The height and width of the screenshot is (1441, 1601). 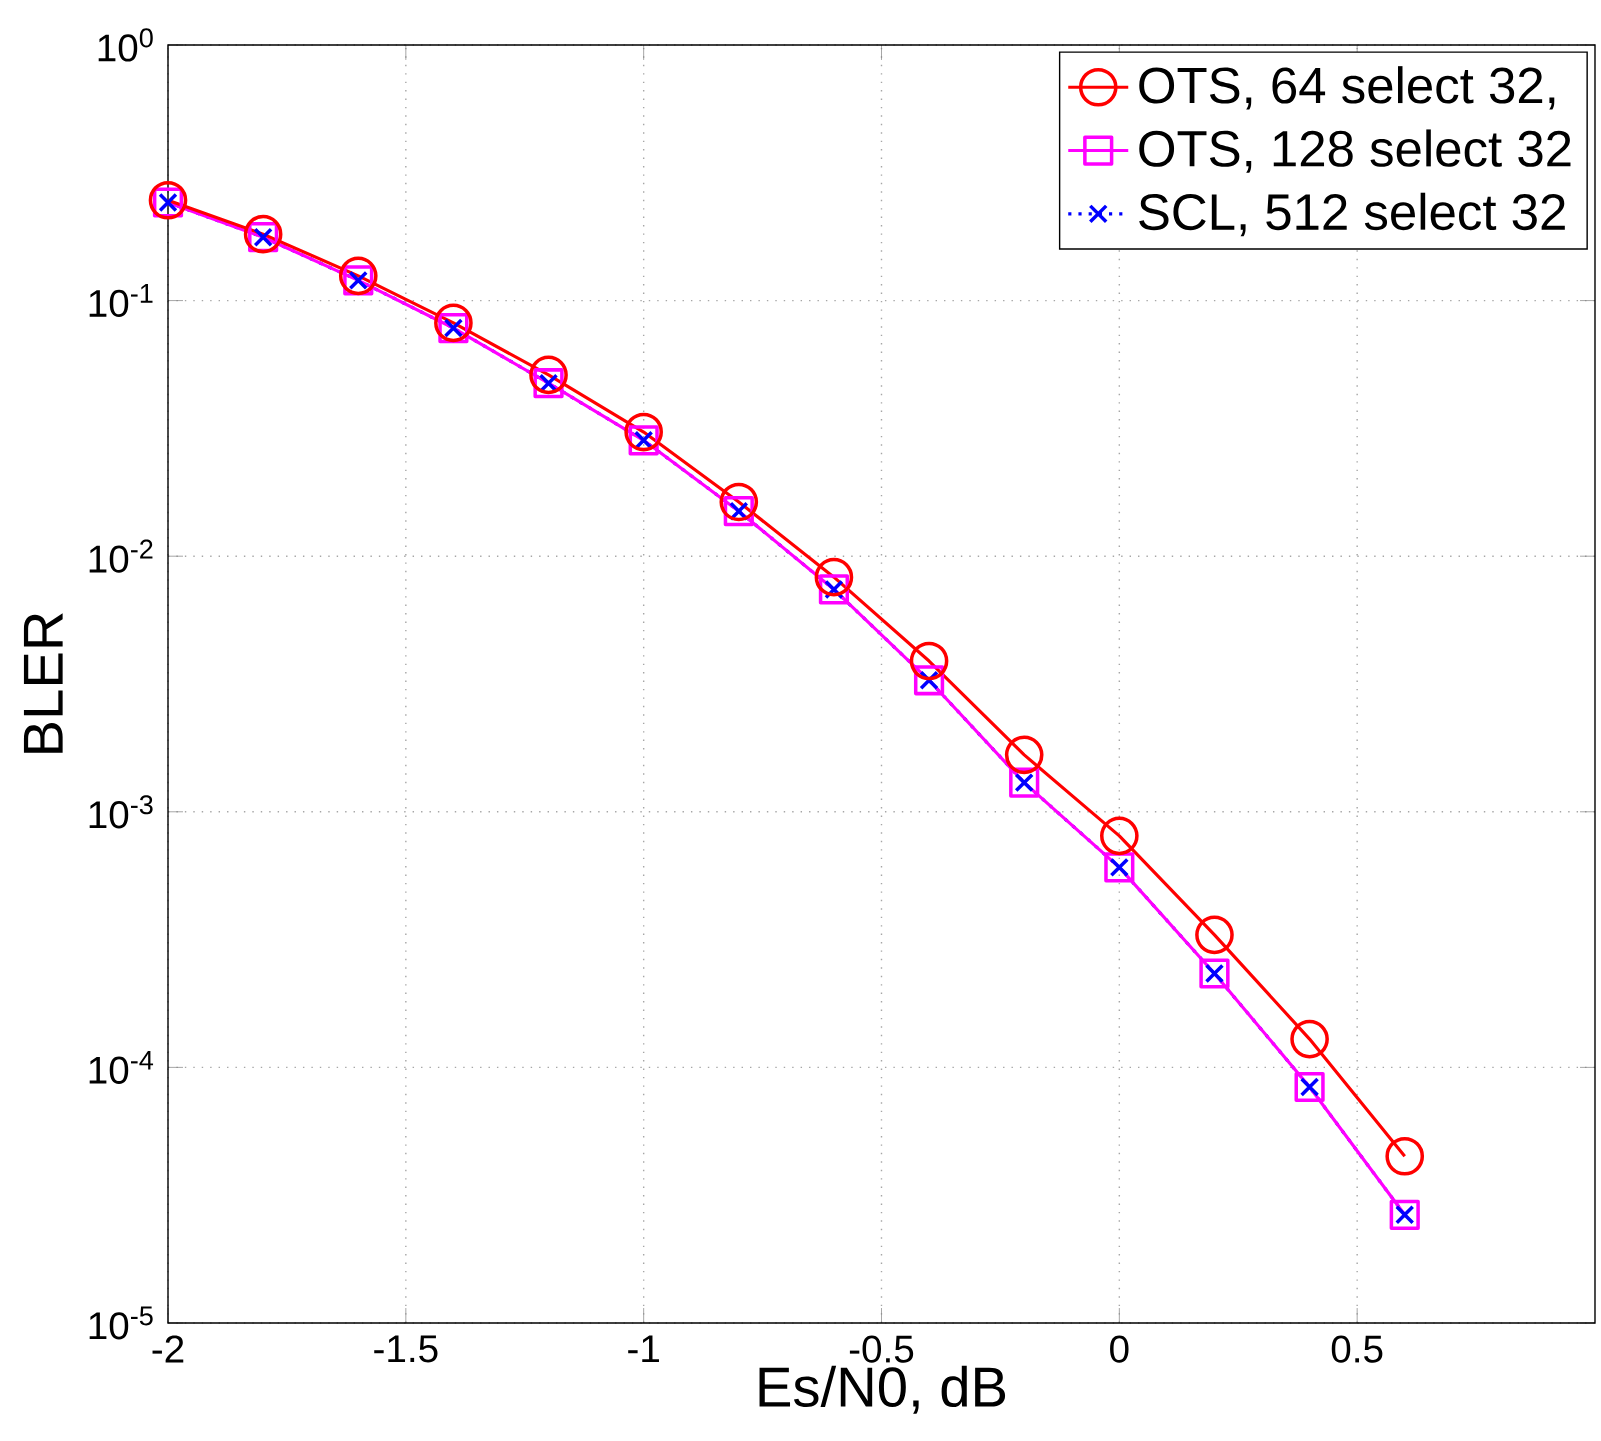 I want to click on y-tick-label: 10$^{-2}$, so click(x=121, y=556).